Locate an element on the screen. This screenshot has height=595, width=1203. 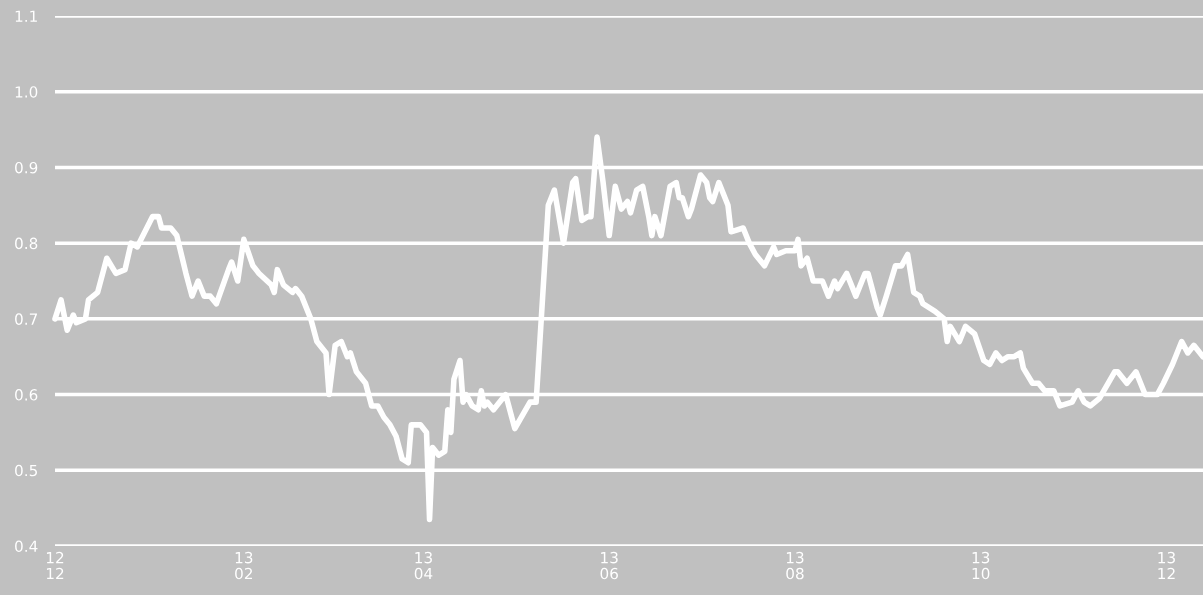
y-tick-label: 0.5 is located at coordinates (26, 470).